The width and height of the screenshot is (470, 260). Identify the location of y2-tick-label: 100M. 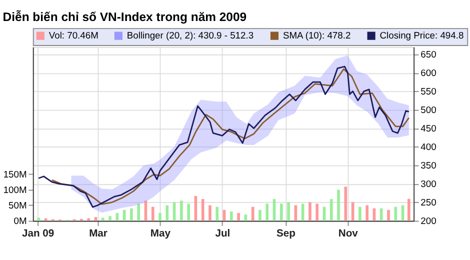
(15, 190).